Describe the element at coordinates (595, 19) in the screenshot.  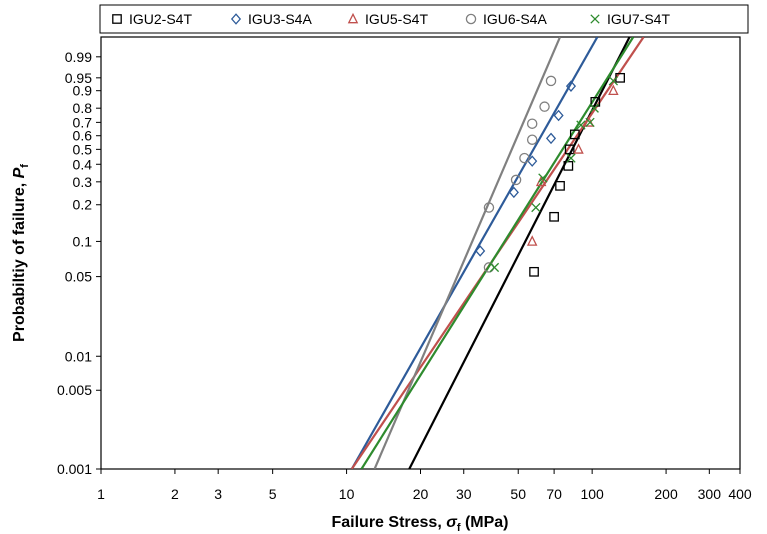
I see `legend-marker-igu7-s4t` at that location.